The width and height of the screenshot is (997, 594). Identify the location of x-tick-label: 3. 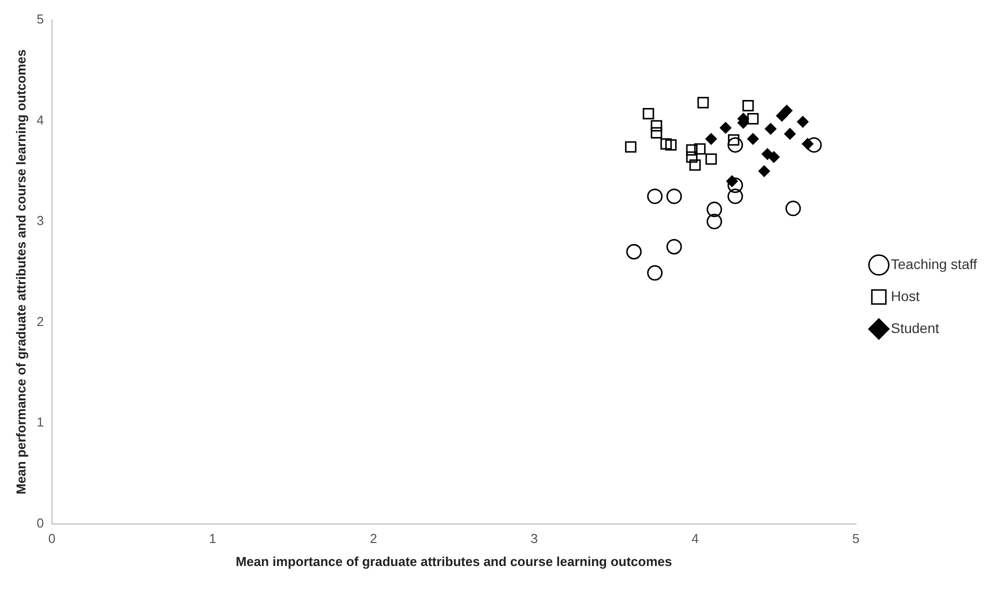
(534, 538).